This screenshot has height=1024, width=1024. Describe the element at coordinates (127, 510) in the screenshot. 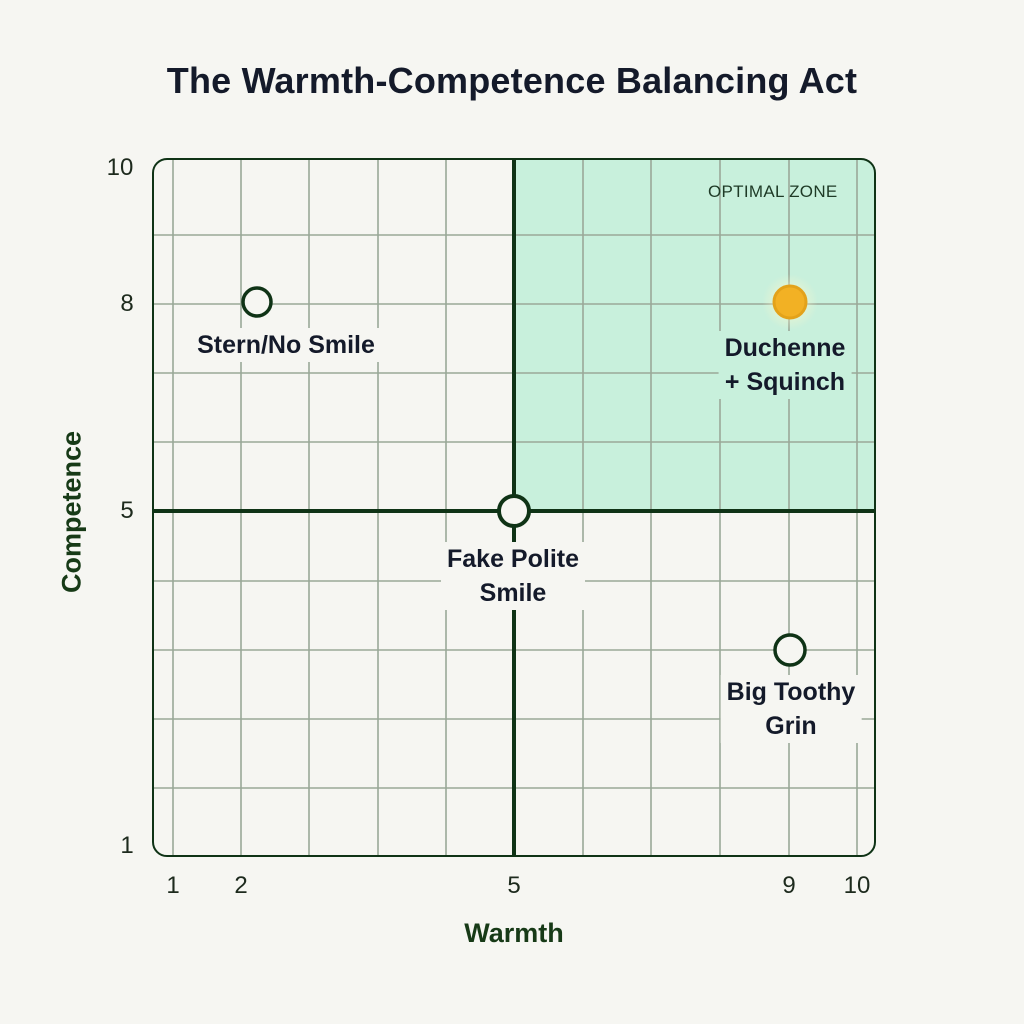

I see `y-tick-5: 5` at that location.